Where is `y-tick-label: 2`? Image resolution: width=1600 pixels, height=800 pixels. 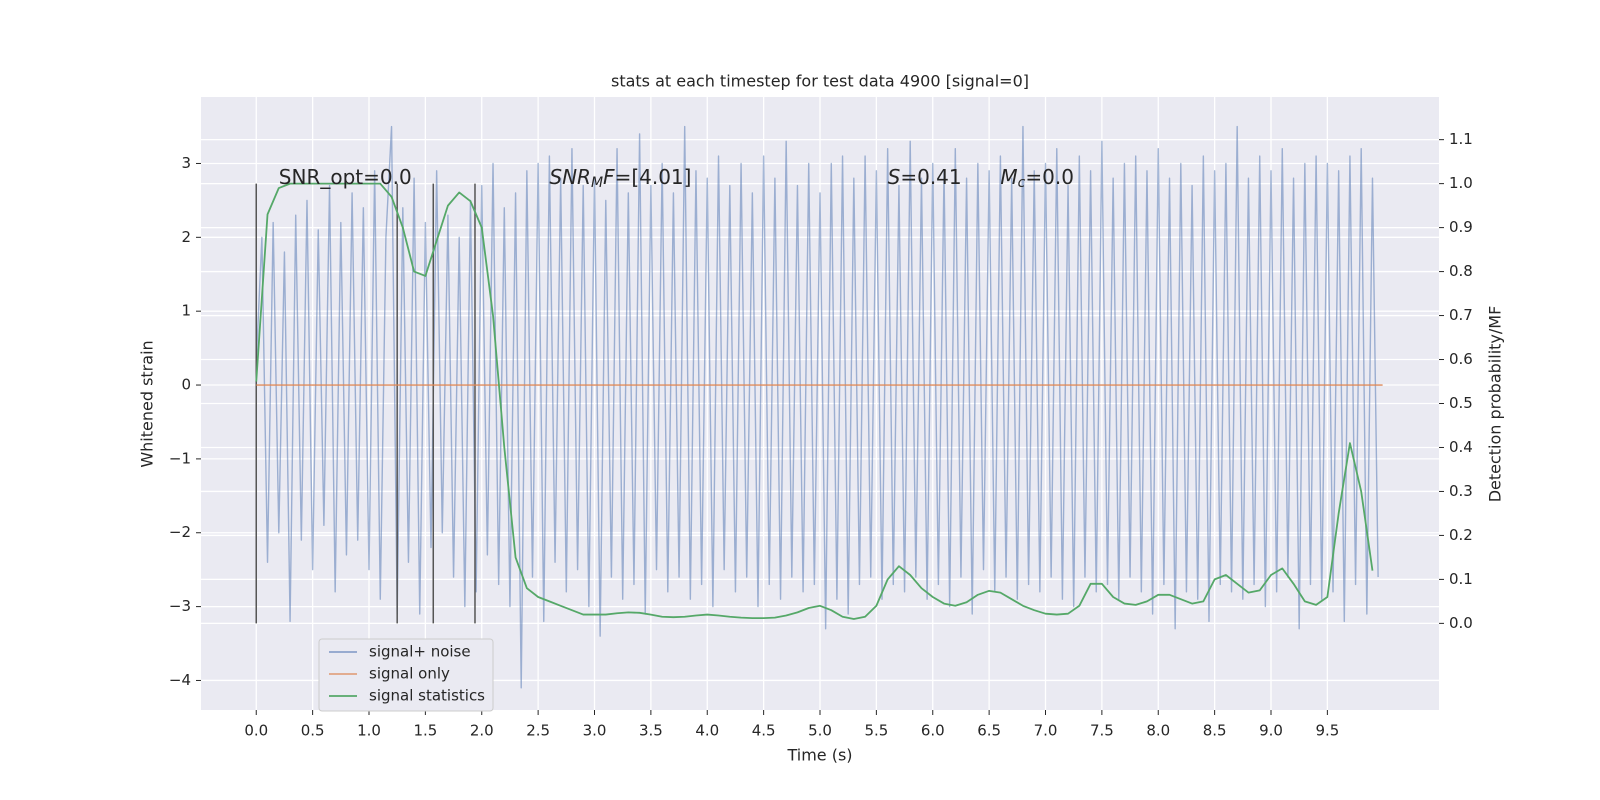
y-tick-label: 2 is located at coordinates (186, 237).